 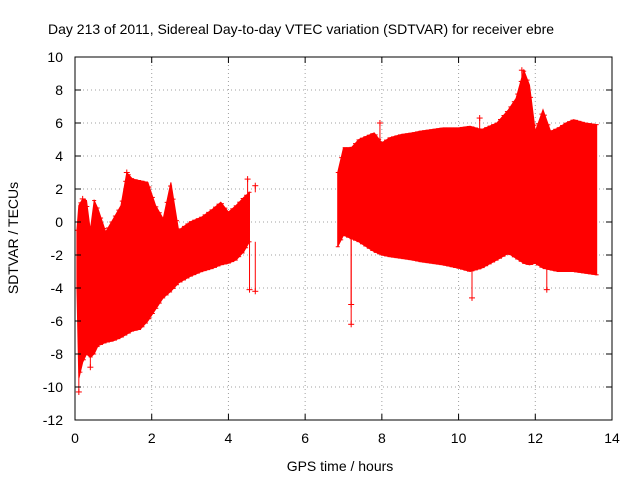 What do you see at coordinates (152, 438) in the screenshot?
I see `x-tick-label: 2` at bounding box center [152, 438].